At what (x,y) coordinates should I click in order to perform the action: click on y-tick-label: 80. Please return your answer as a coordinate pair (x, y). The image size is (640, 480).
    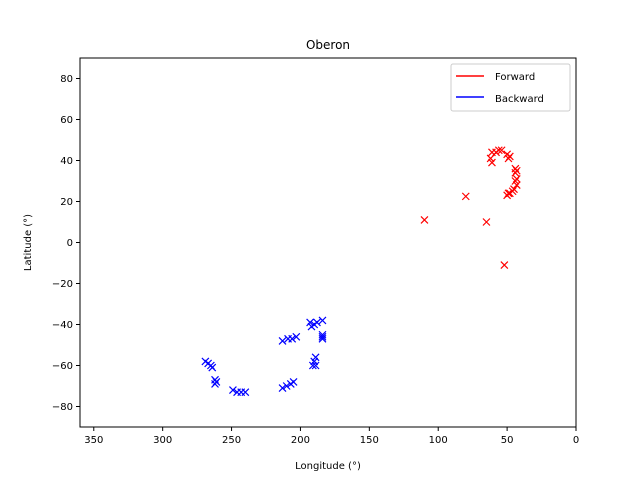
    Looking at the image, I should click on (66, 79).